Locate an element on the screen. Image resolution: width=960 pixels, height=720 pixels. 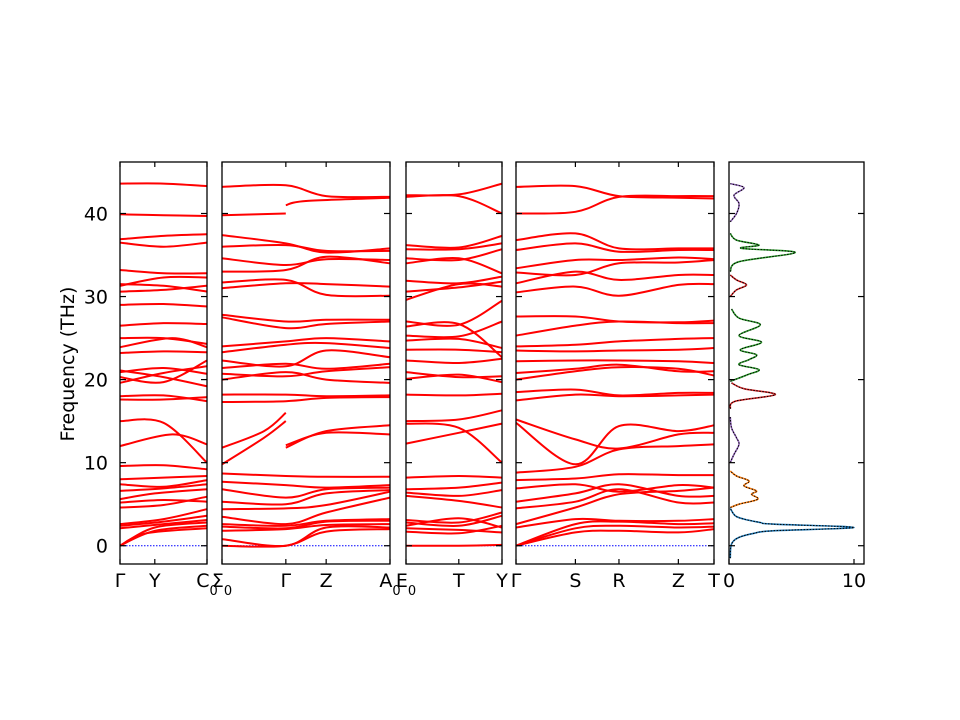
y-tick-label: 30 is located at coordinates (96, 298).